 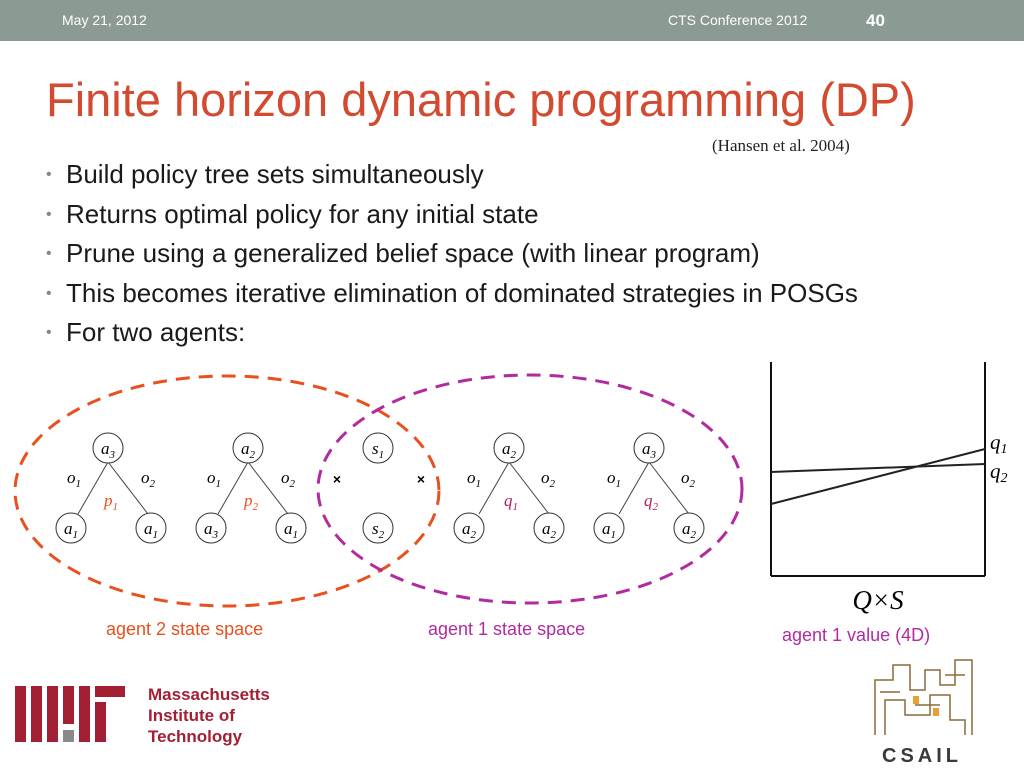 I want to click on slide-date: May 21, 2012, so click(x=104, y=20).